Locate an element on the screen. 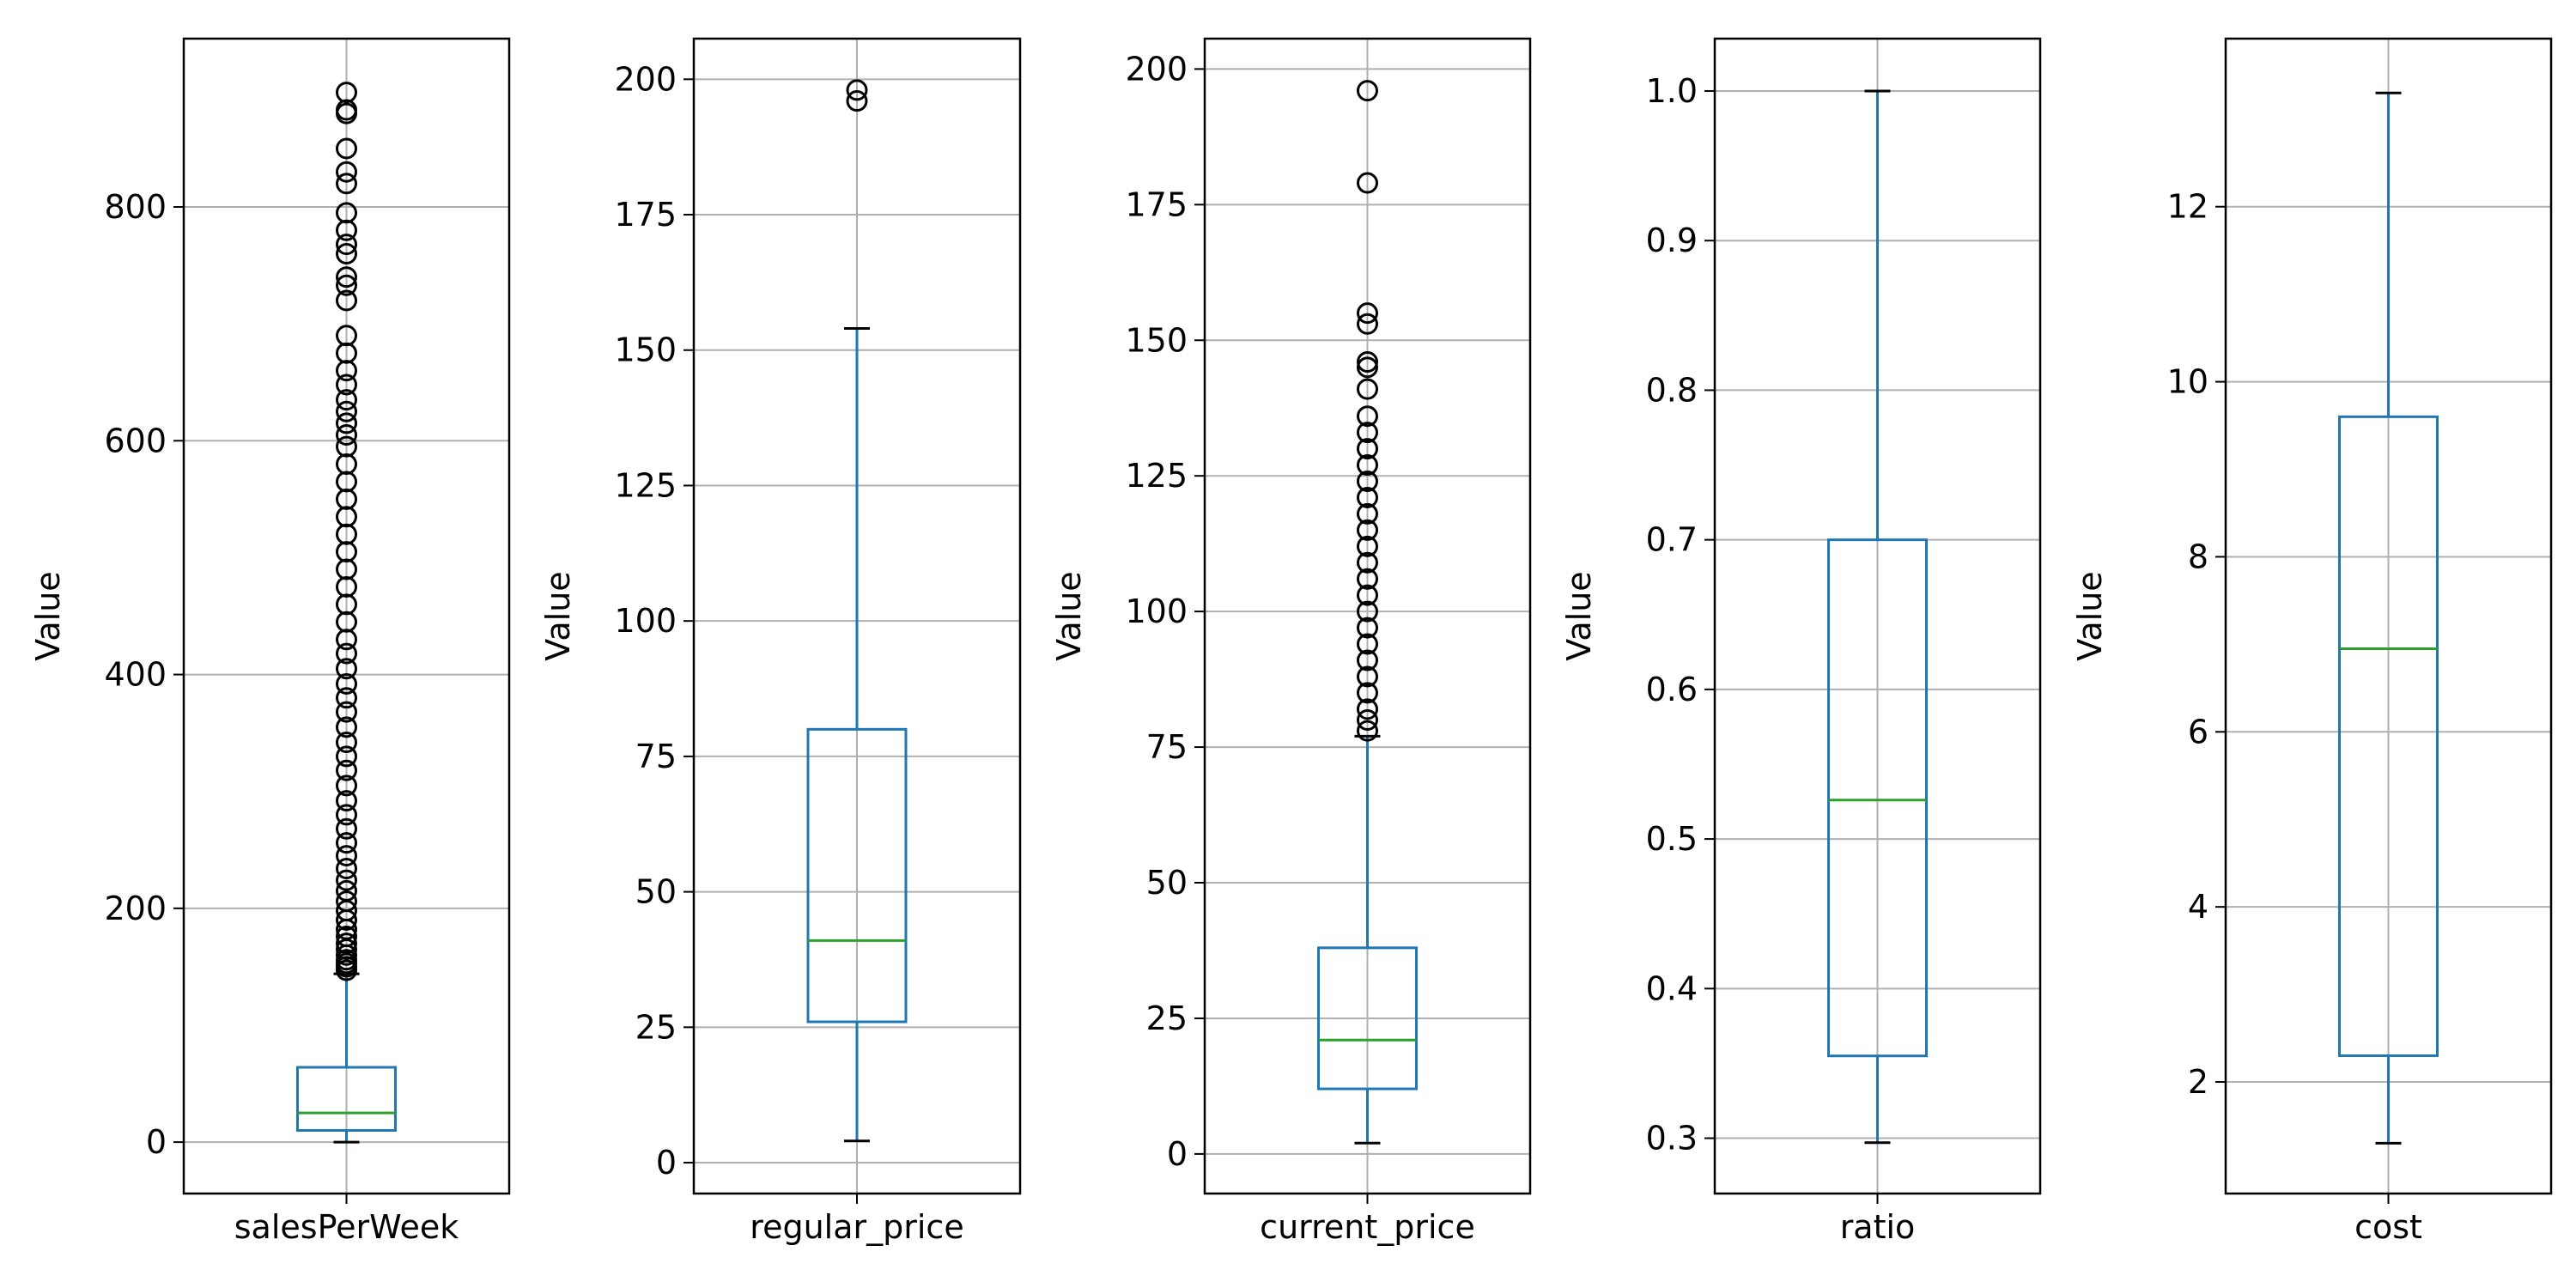 This screenshot has width=2576, height=1288. y-tick-label: 4 is located at coordinates (2198, 907).